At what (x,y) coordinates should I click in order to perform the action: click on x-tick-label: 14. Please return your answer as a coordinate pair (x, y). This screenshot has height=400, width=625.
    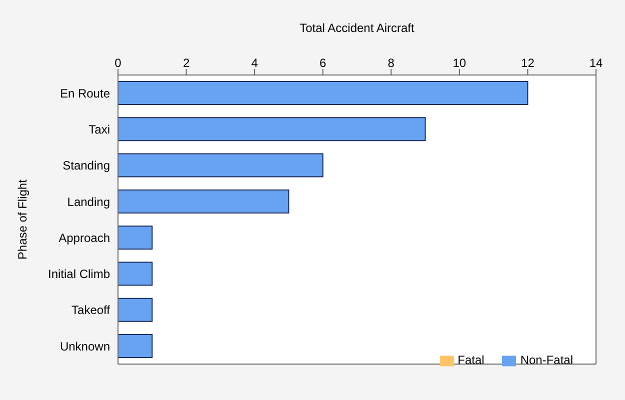
    Looking at the image, I should click on (596, 63).